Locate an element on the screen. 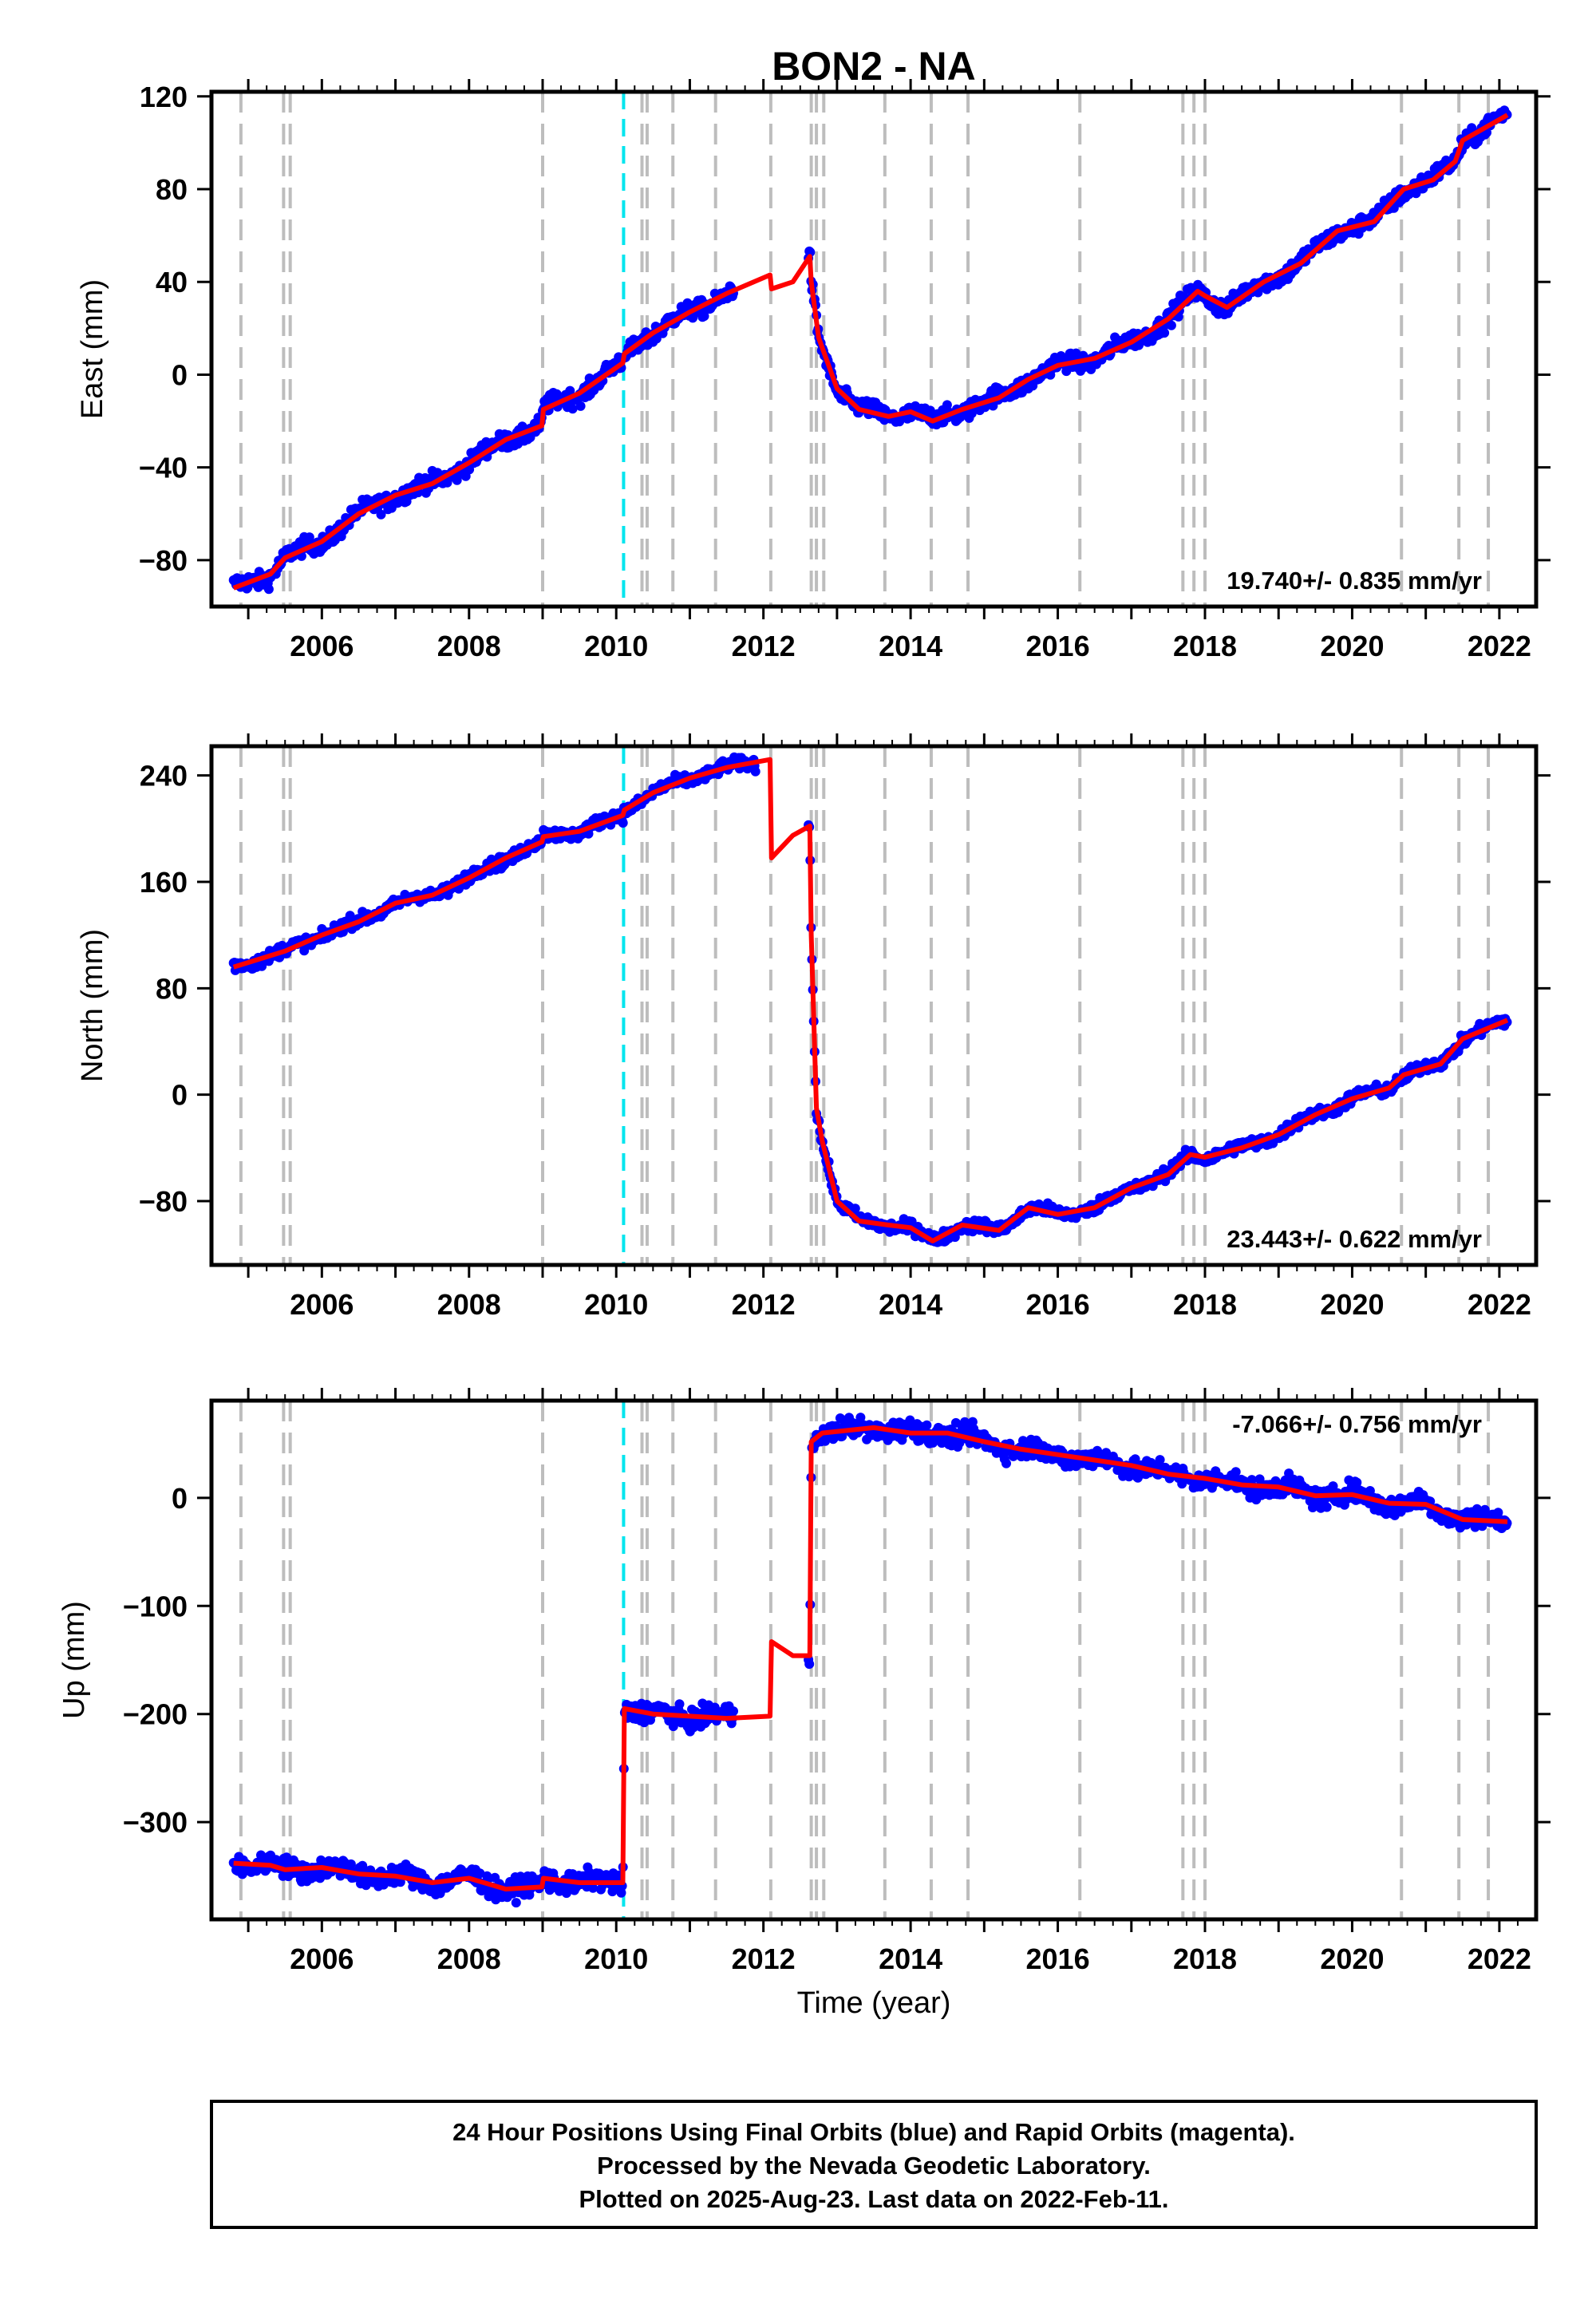  rate-label-up: -7.066+/- 0.756 mm/yr is located at coordinates (1357, 1424).